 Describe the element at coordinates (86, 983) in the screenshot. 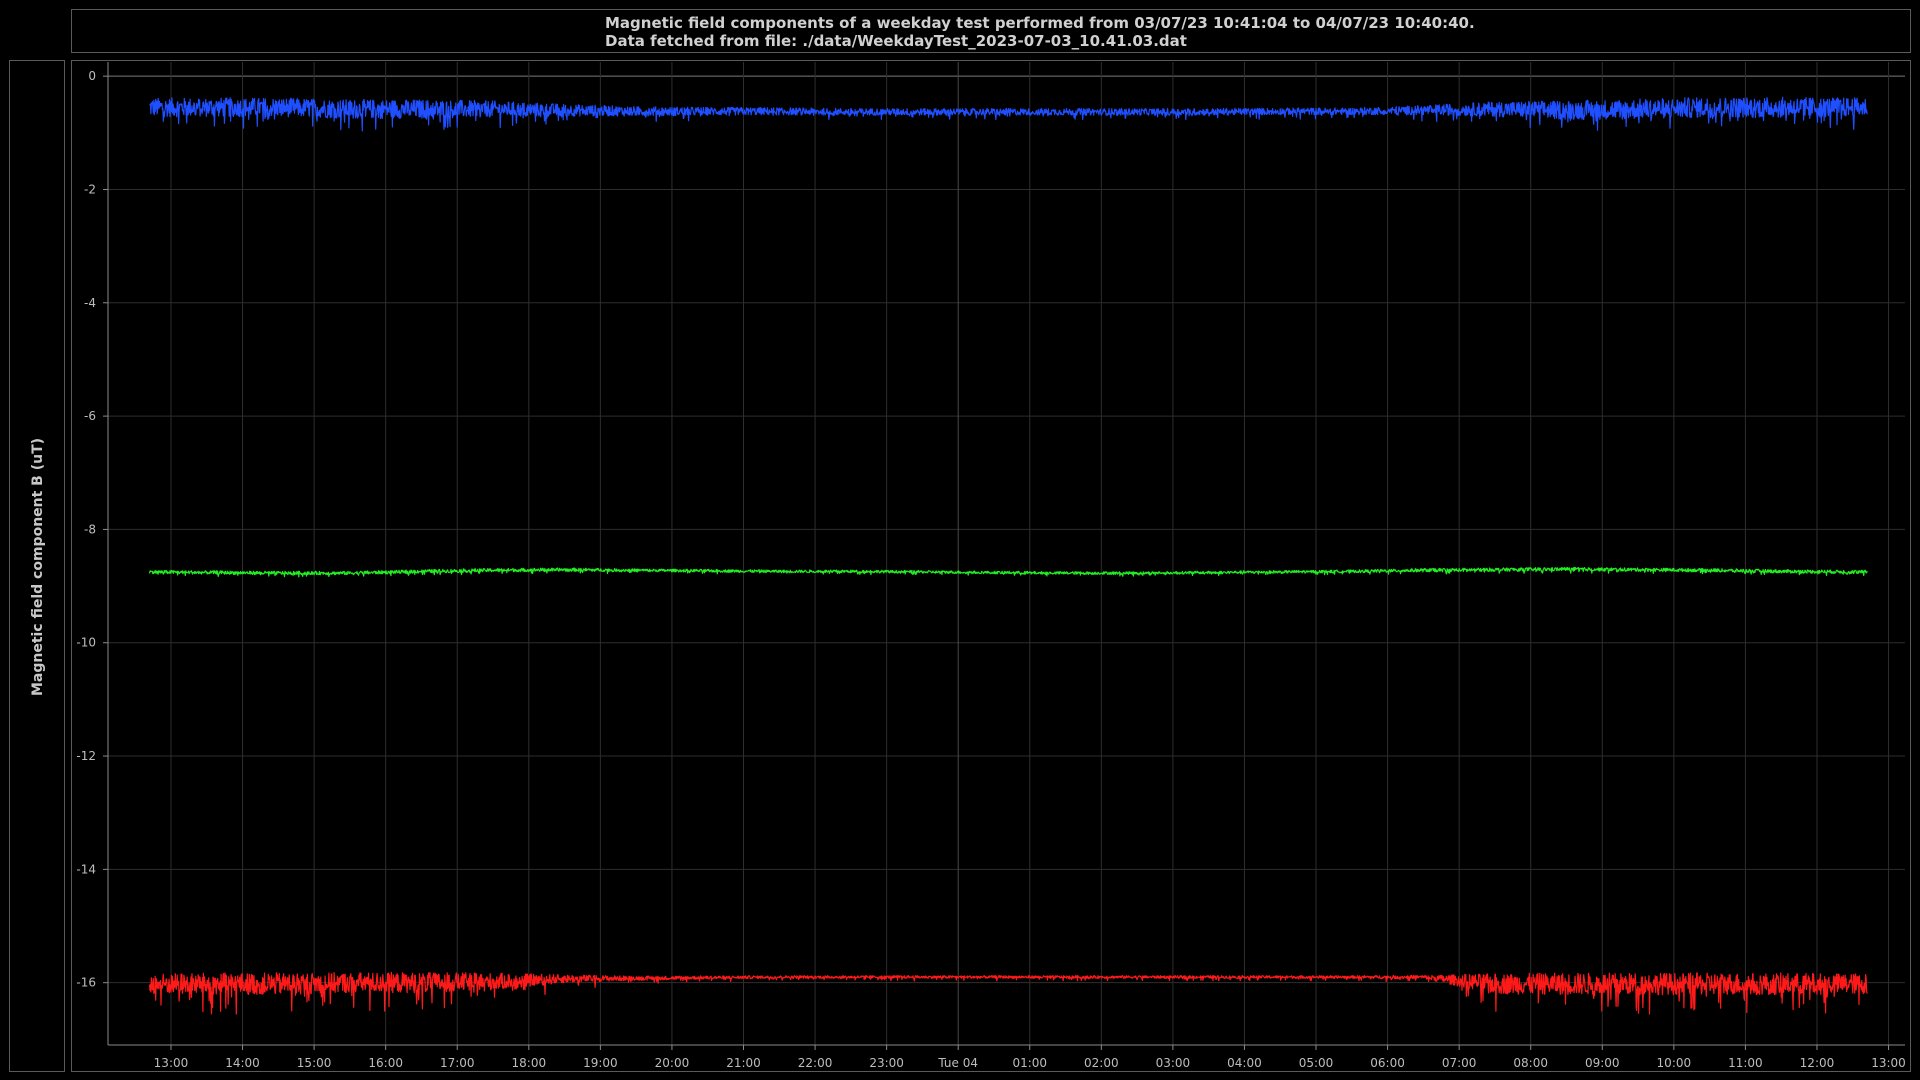

I see `y-tick-label: -16` at that location.